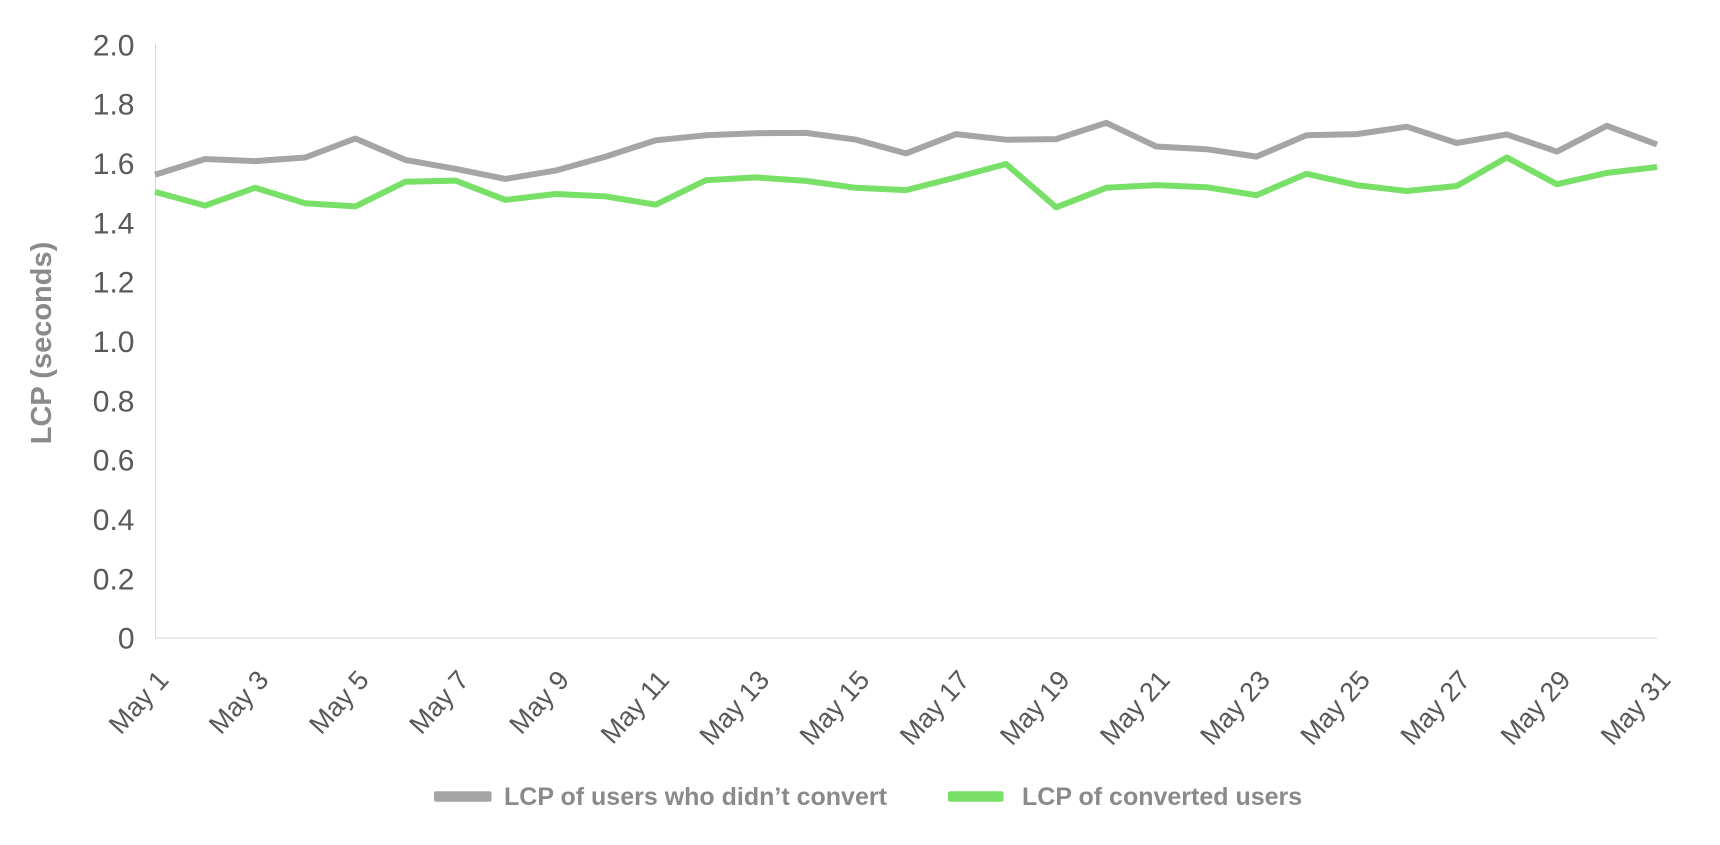 This screenshot has height=845, width=1720. I want to click on svg-text: 1.2, so click(114, 283).